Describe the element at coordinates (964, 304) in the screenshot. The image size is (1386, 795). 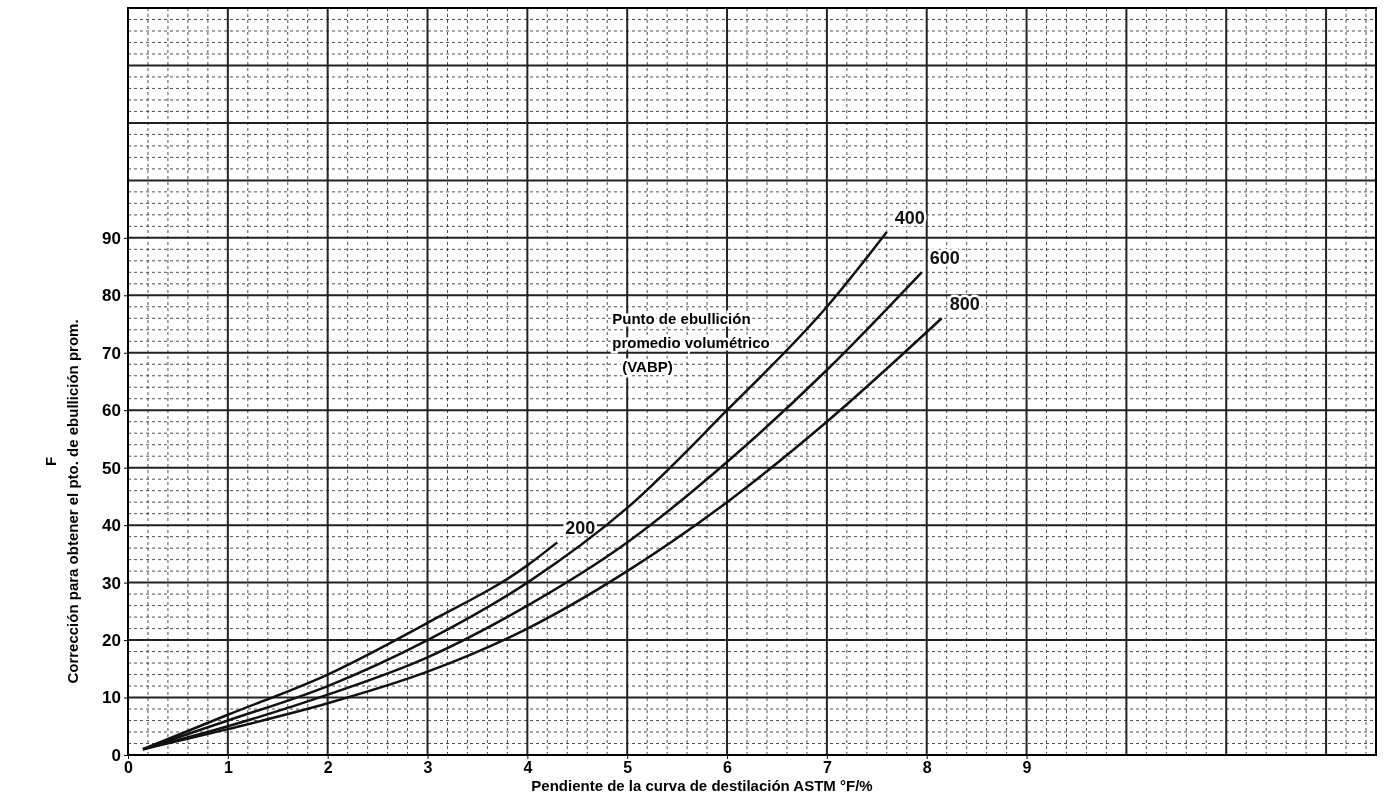
I see `series-label: 800` at that location.